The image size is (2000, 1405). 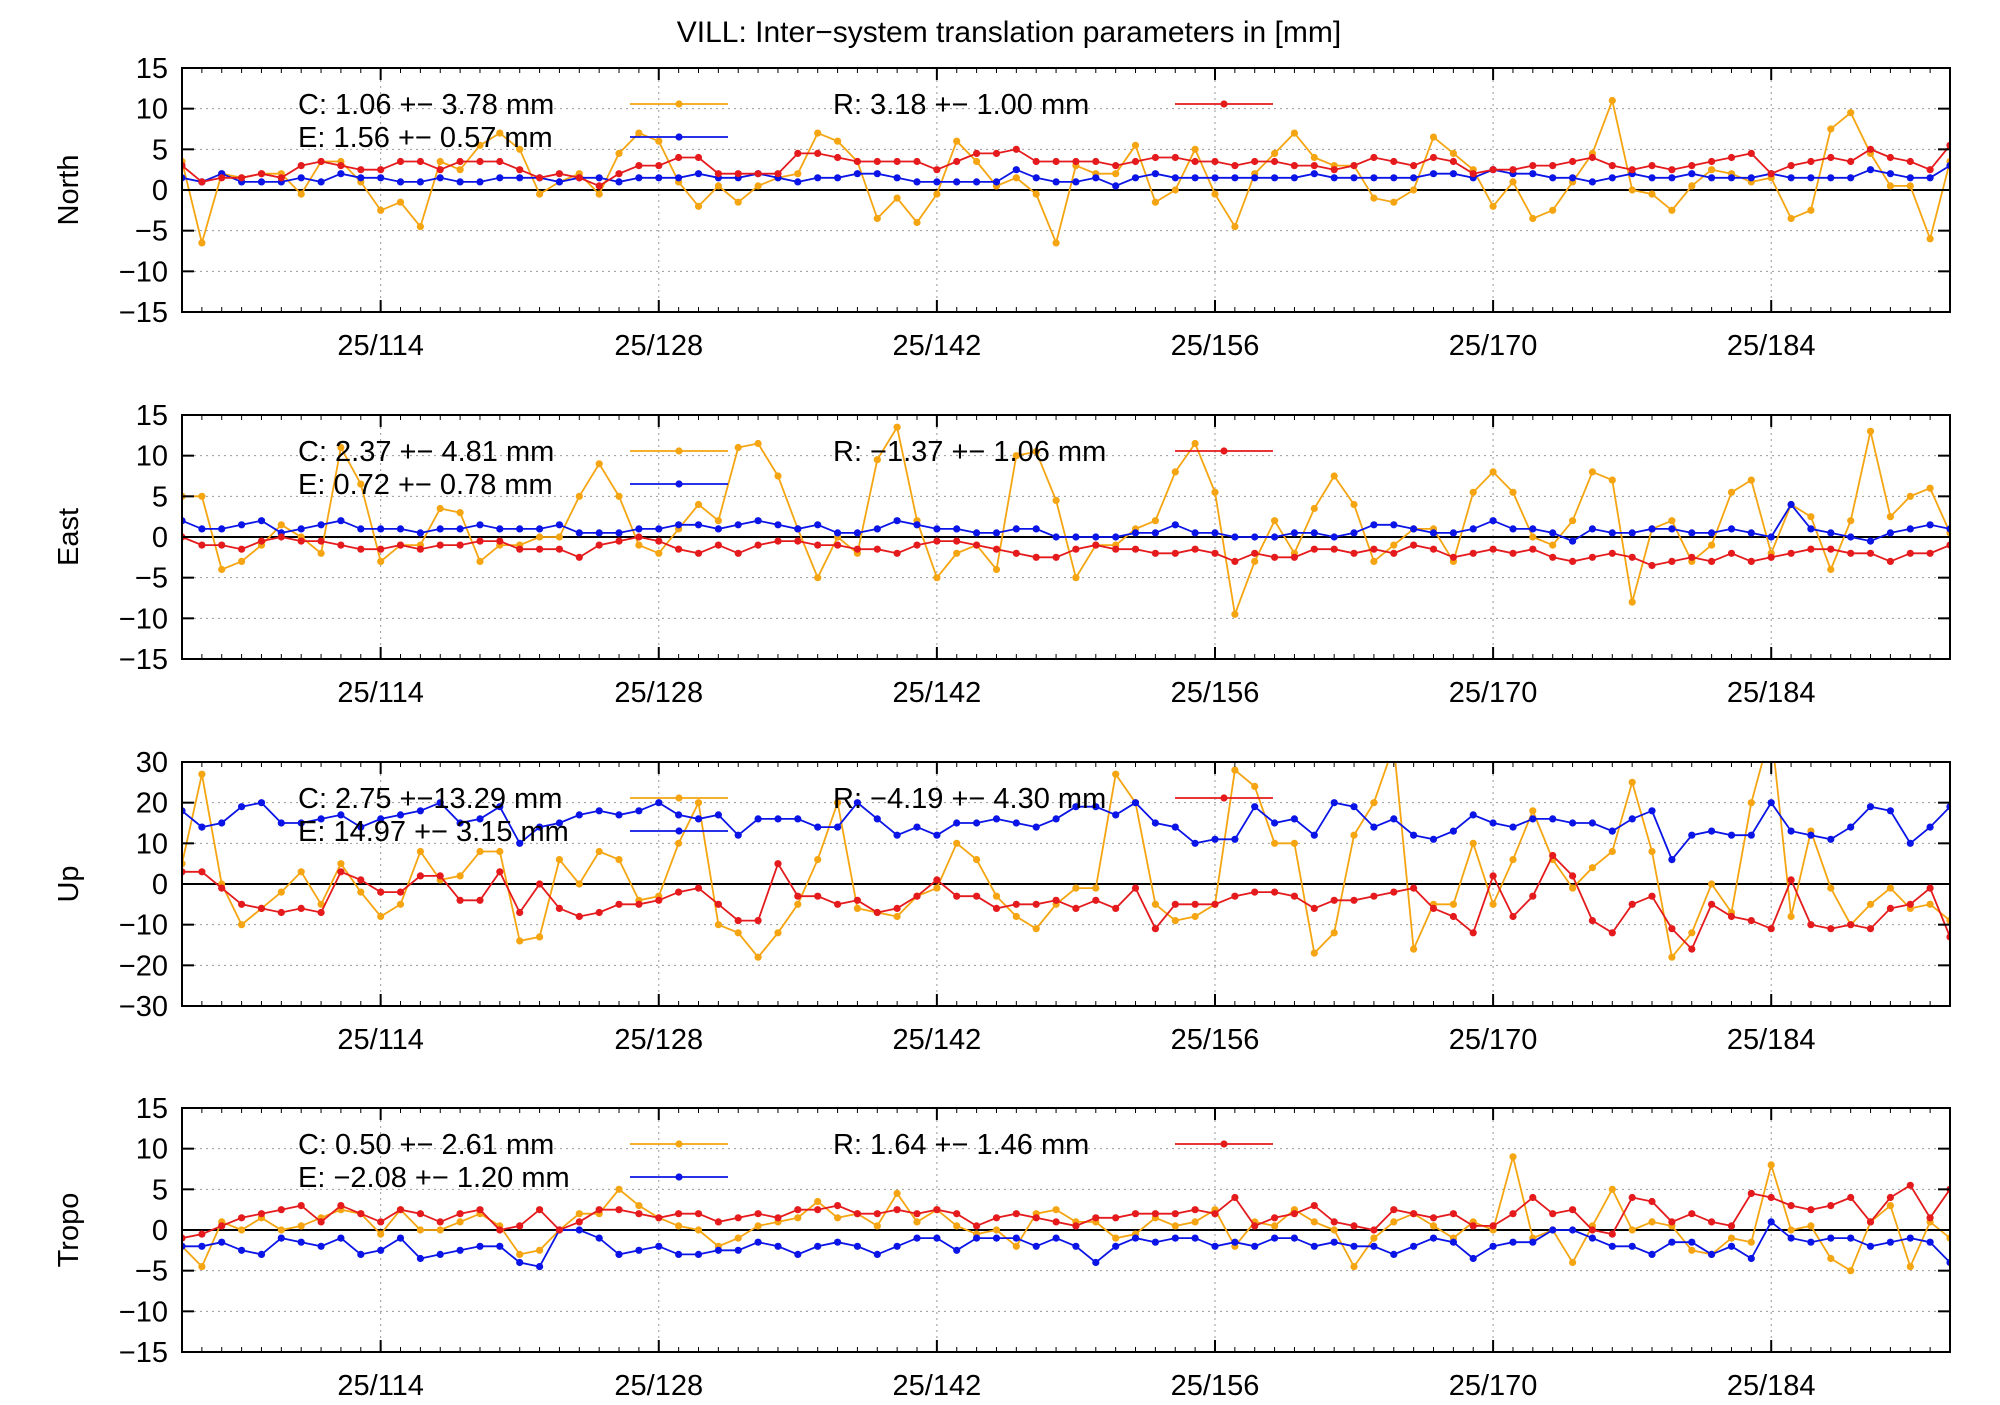 What do you see at coordinates (433, 832) in the screenshot?
I see `legend-label-e: E: 14.97 +− 3.15 mm` at bounding box center [433, 832].